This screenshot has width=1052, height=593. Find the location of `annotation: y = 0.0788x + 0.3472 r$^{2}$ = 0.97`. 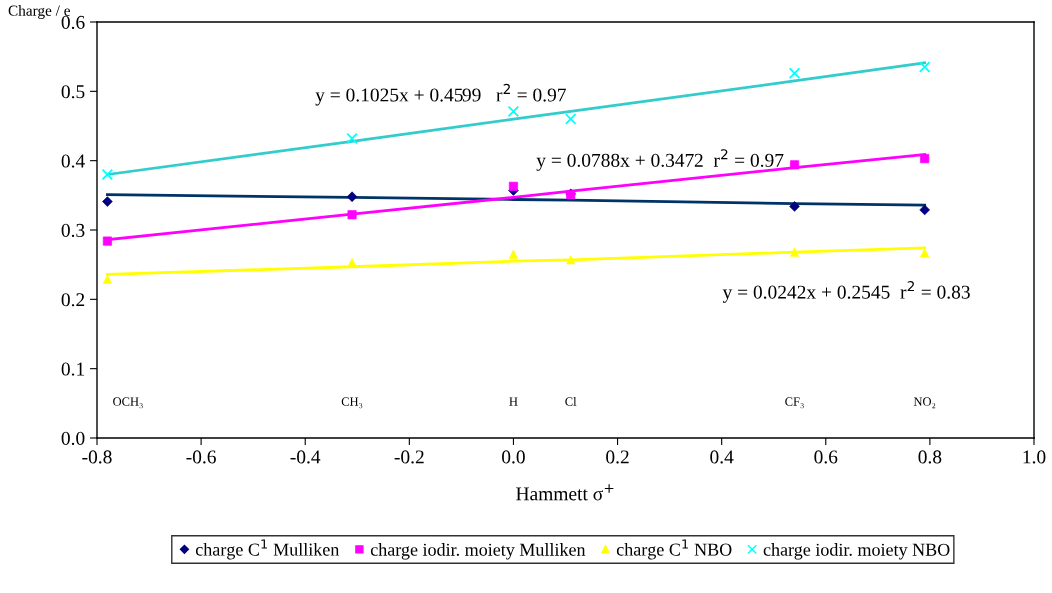

annotation: y = 0.0788x + 0.3472 r$^{2}$ = 0.97 is located at coordinates (660, 160).